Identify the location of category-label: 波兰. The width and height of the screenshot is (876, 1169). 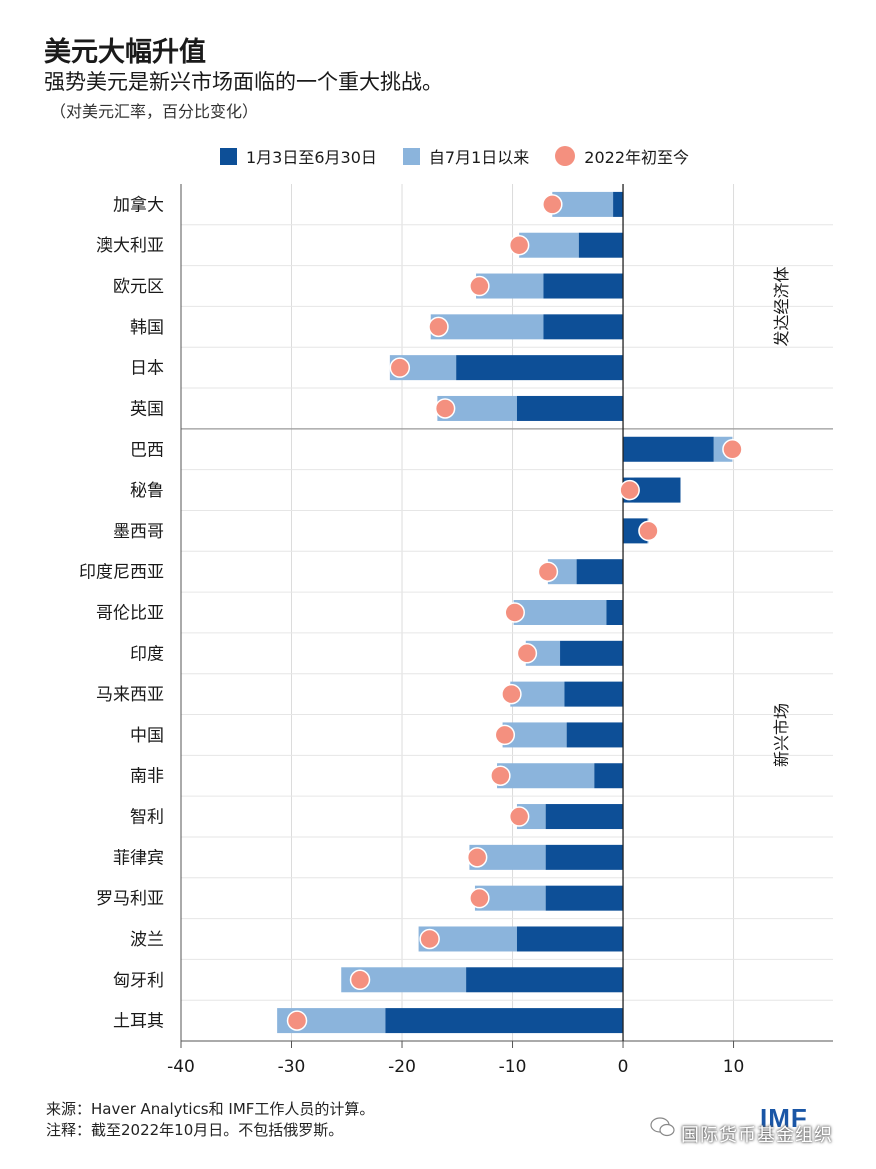
(147, 940).